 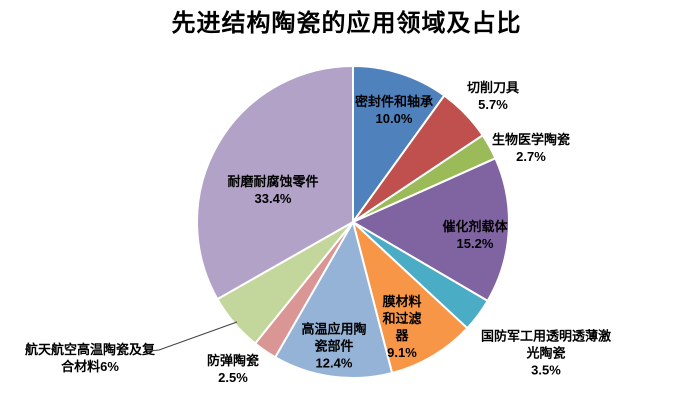 I want to click on chart-title: 先进结构陶瓷的应用领域及占比, so click(x=346, y=24).